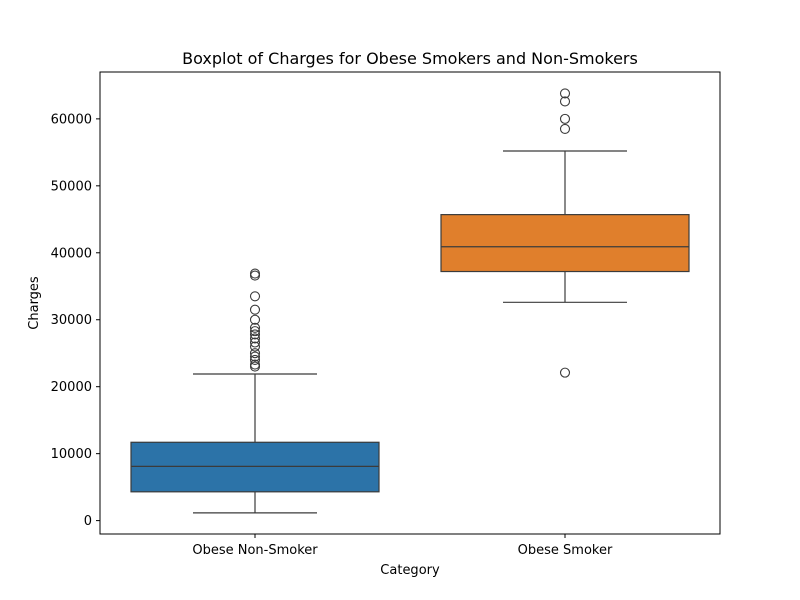  What do you see at coordinates (71, 253) in the screenshot?
I see `y-tick-label: 40000` at bounding box center [71, 253].